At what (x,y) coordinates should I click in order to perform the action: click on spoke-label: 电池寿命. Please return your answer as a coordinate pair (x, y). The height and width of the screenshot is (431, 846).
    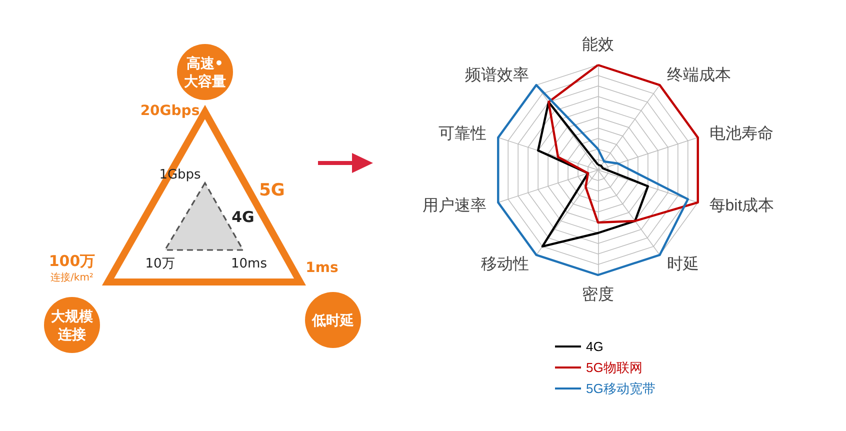
    Looking at the image, I should click on (741, 133).